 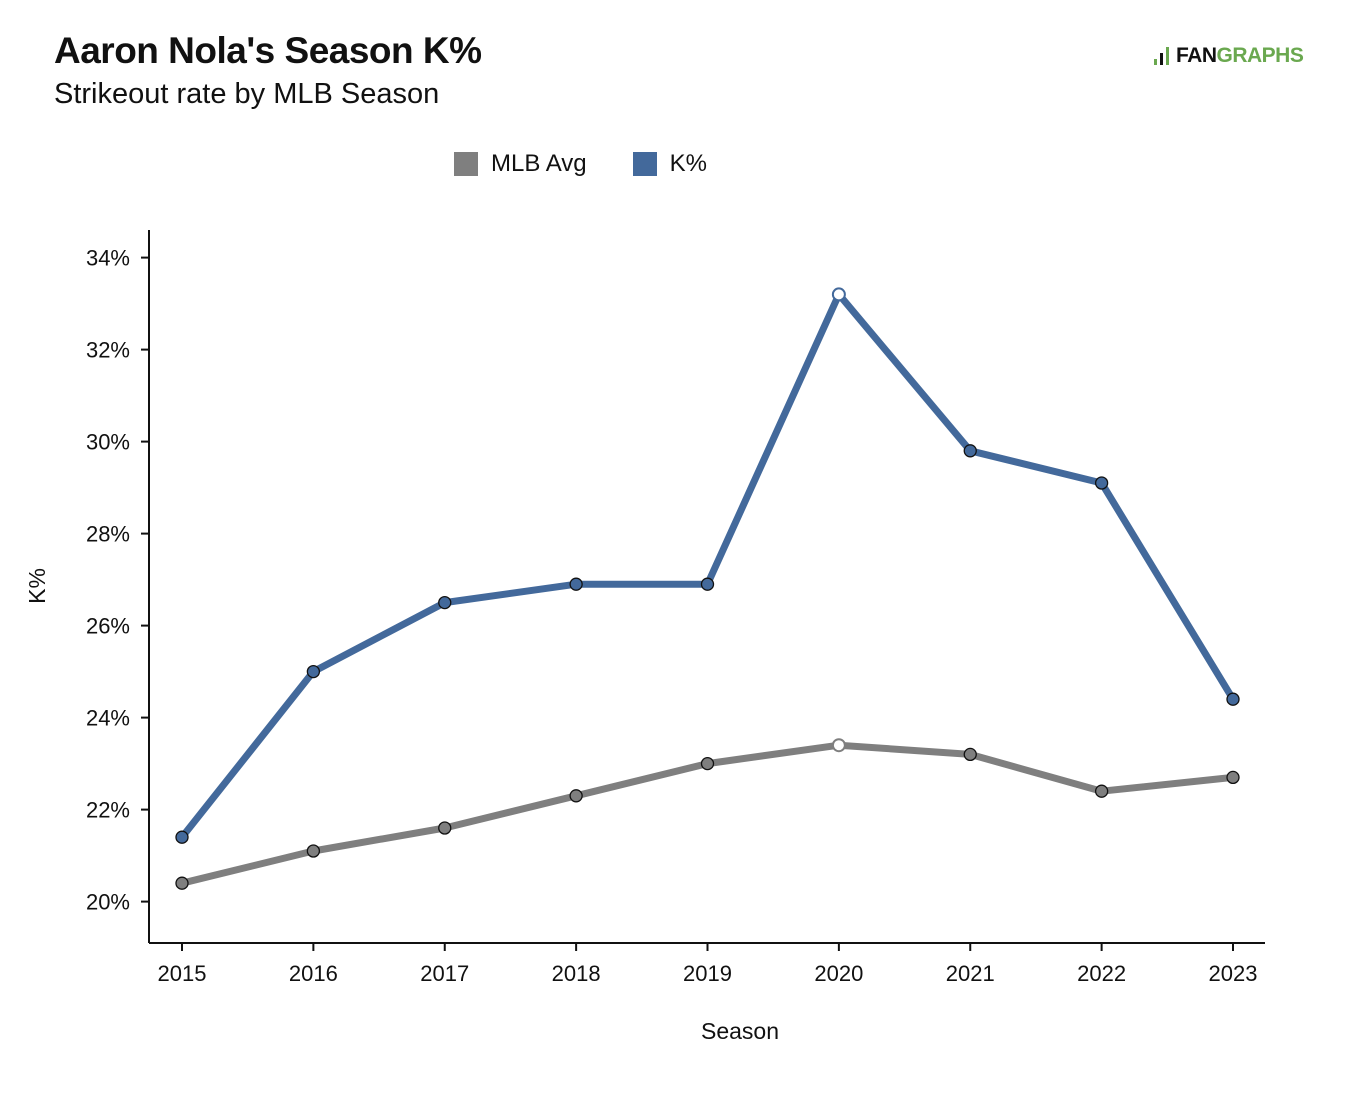 What do you see at coordinates (108, 534) in the screenshot?
I see `y-tick-label: 28%` at bounding box center [108, 534].